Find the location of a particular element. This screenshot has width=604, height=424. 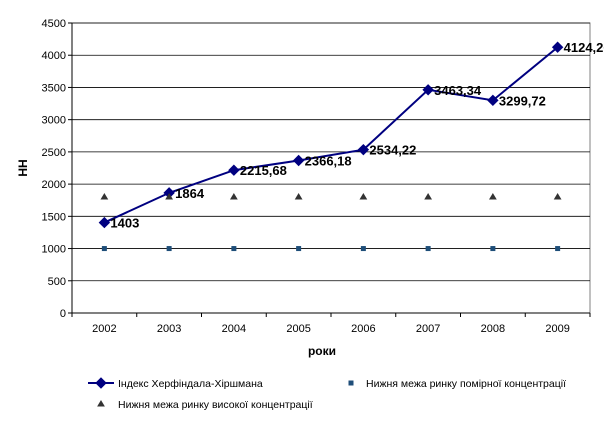

legend-label: Нижня межа ринку високої концентрації is located at coordinates (215, 405).